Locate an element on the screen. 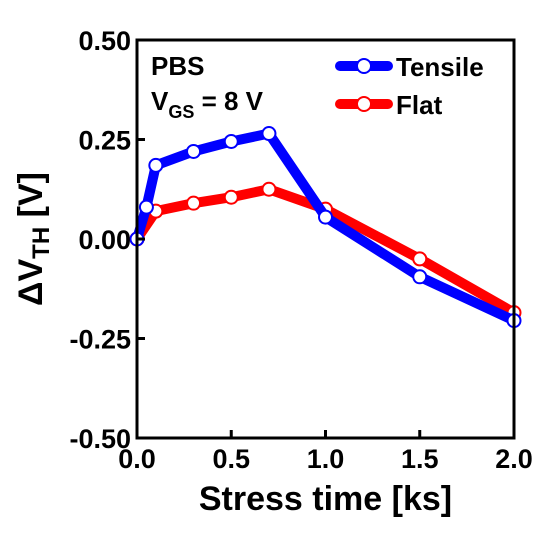 This screenshot has height=542, width=550. annotation-vgs-sub: GS is located at coordinates (181, 112).